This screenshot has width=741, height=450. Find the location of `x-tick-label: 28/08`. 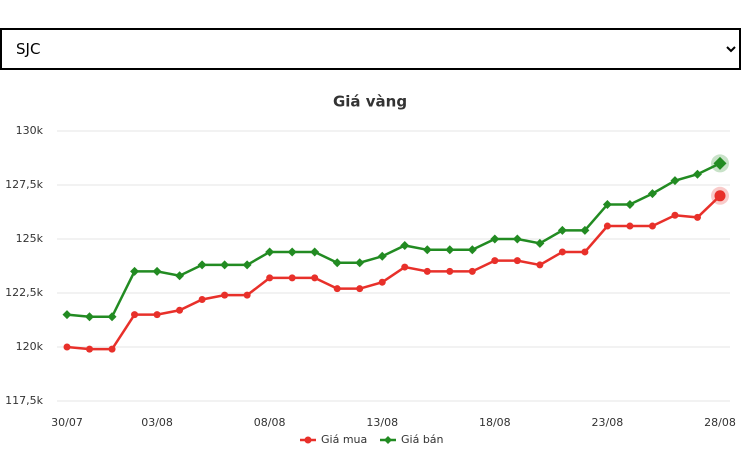

x-tick-label: 28/08 is located at coordinates (720, 422).